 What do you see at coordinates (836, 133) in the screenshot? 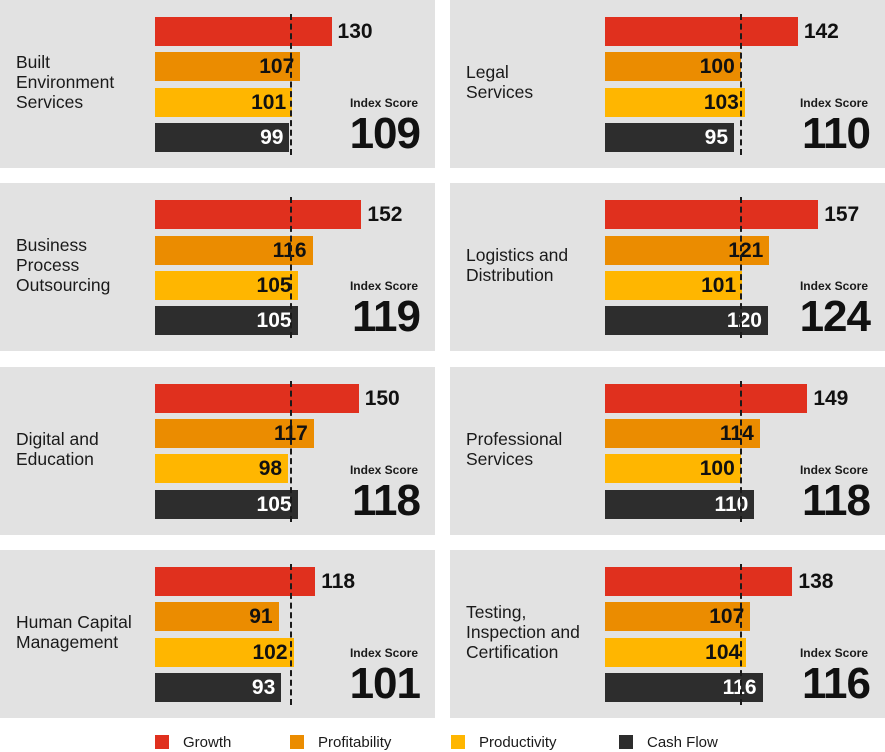
I see `index-score-value: 110` at bounding box center [836, 133].